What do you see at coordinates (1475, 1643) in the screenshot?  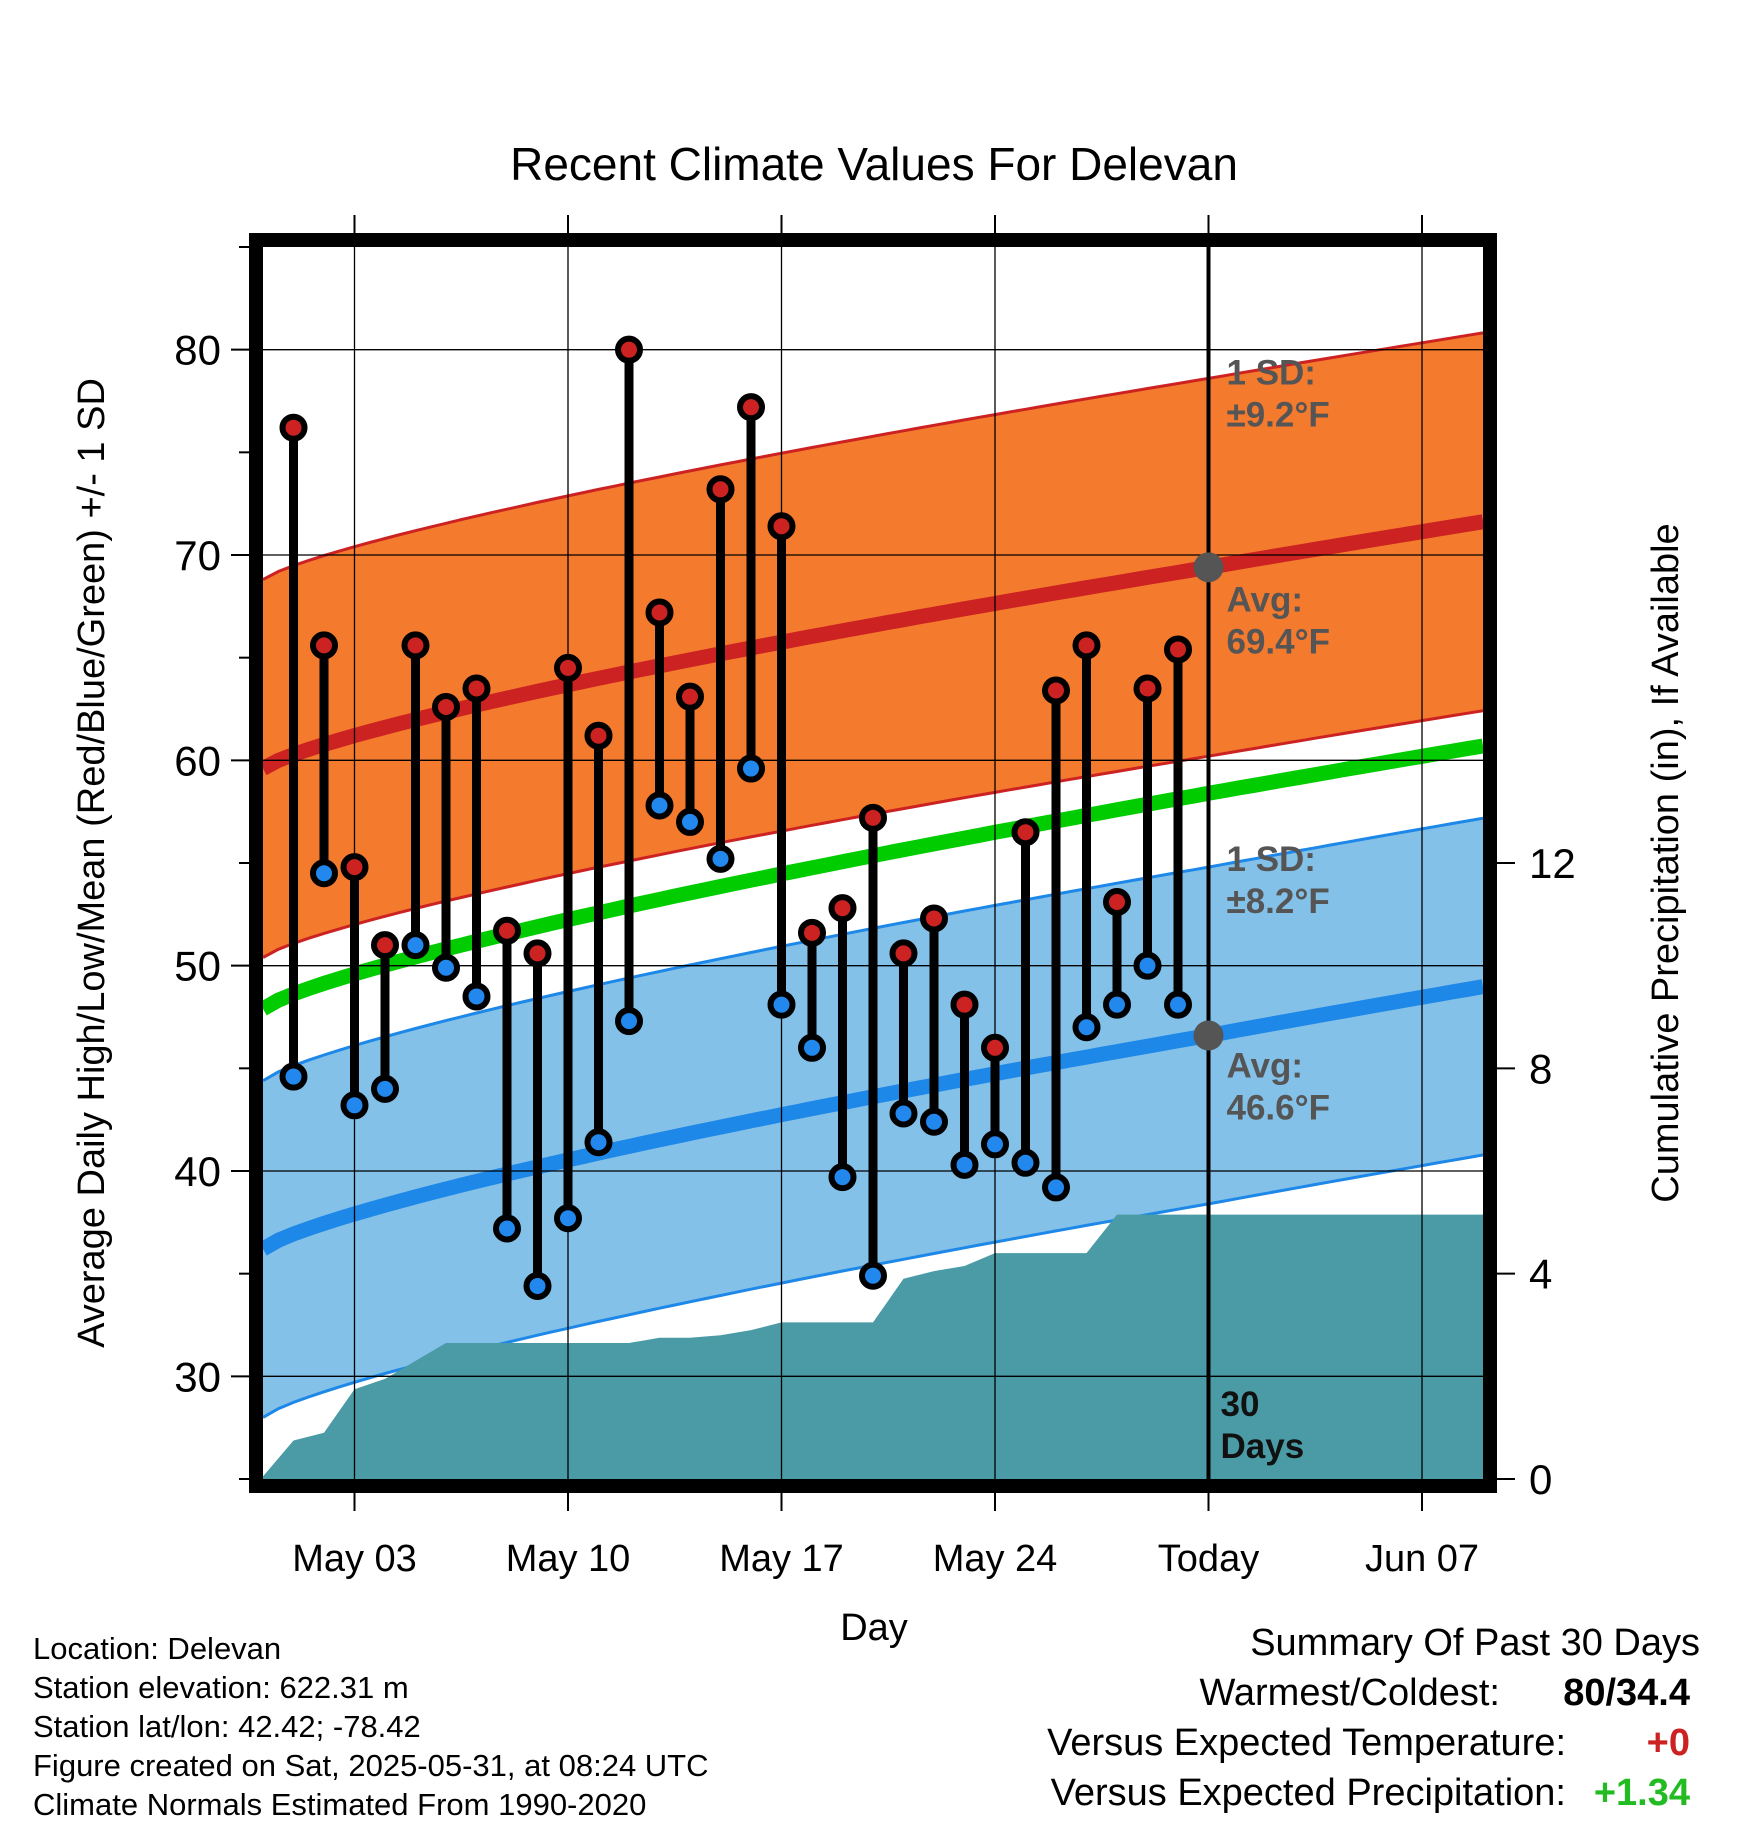 I see `summary-title: Summary Of Past 30 Days` at bounding box center [1475, 1643].